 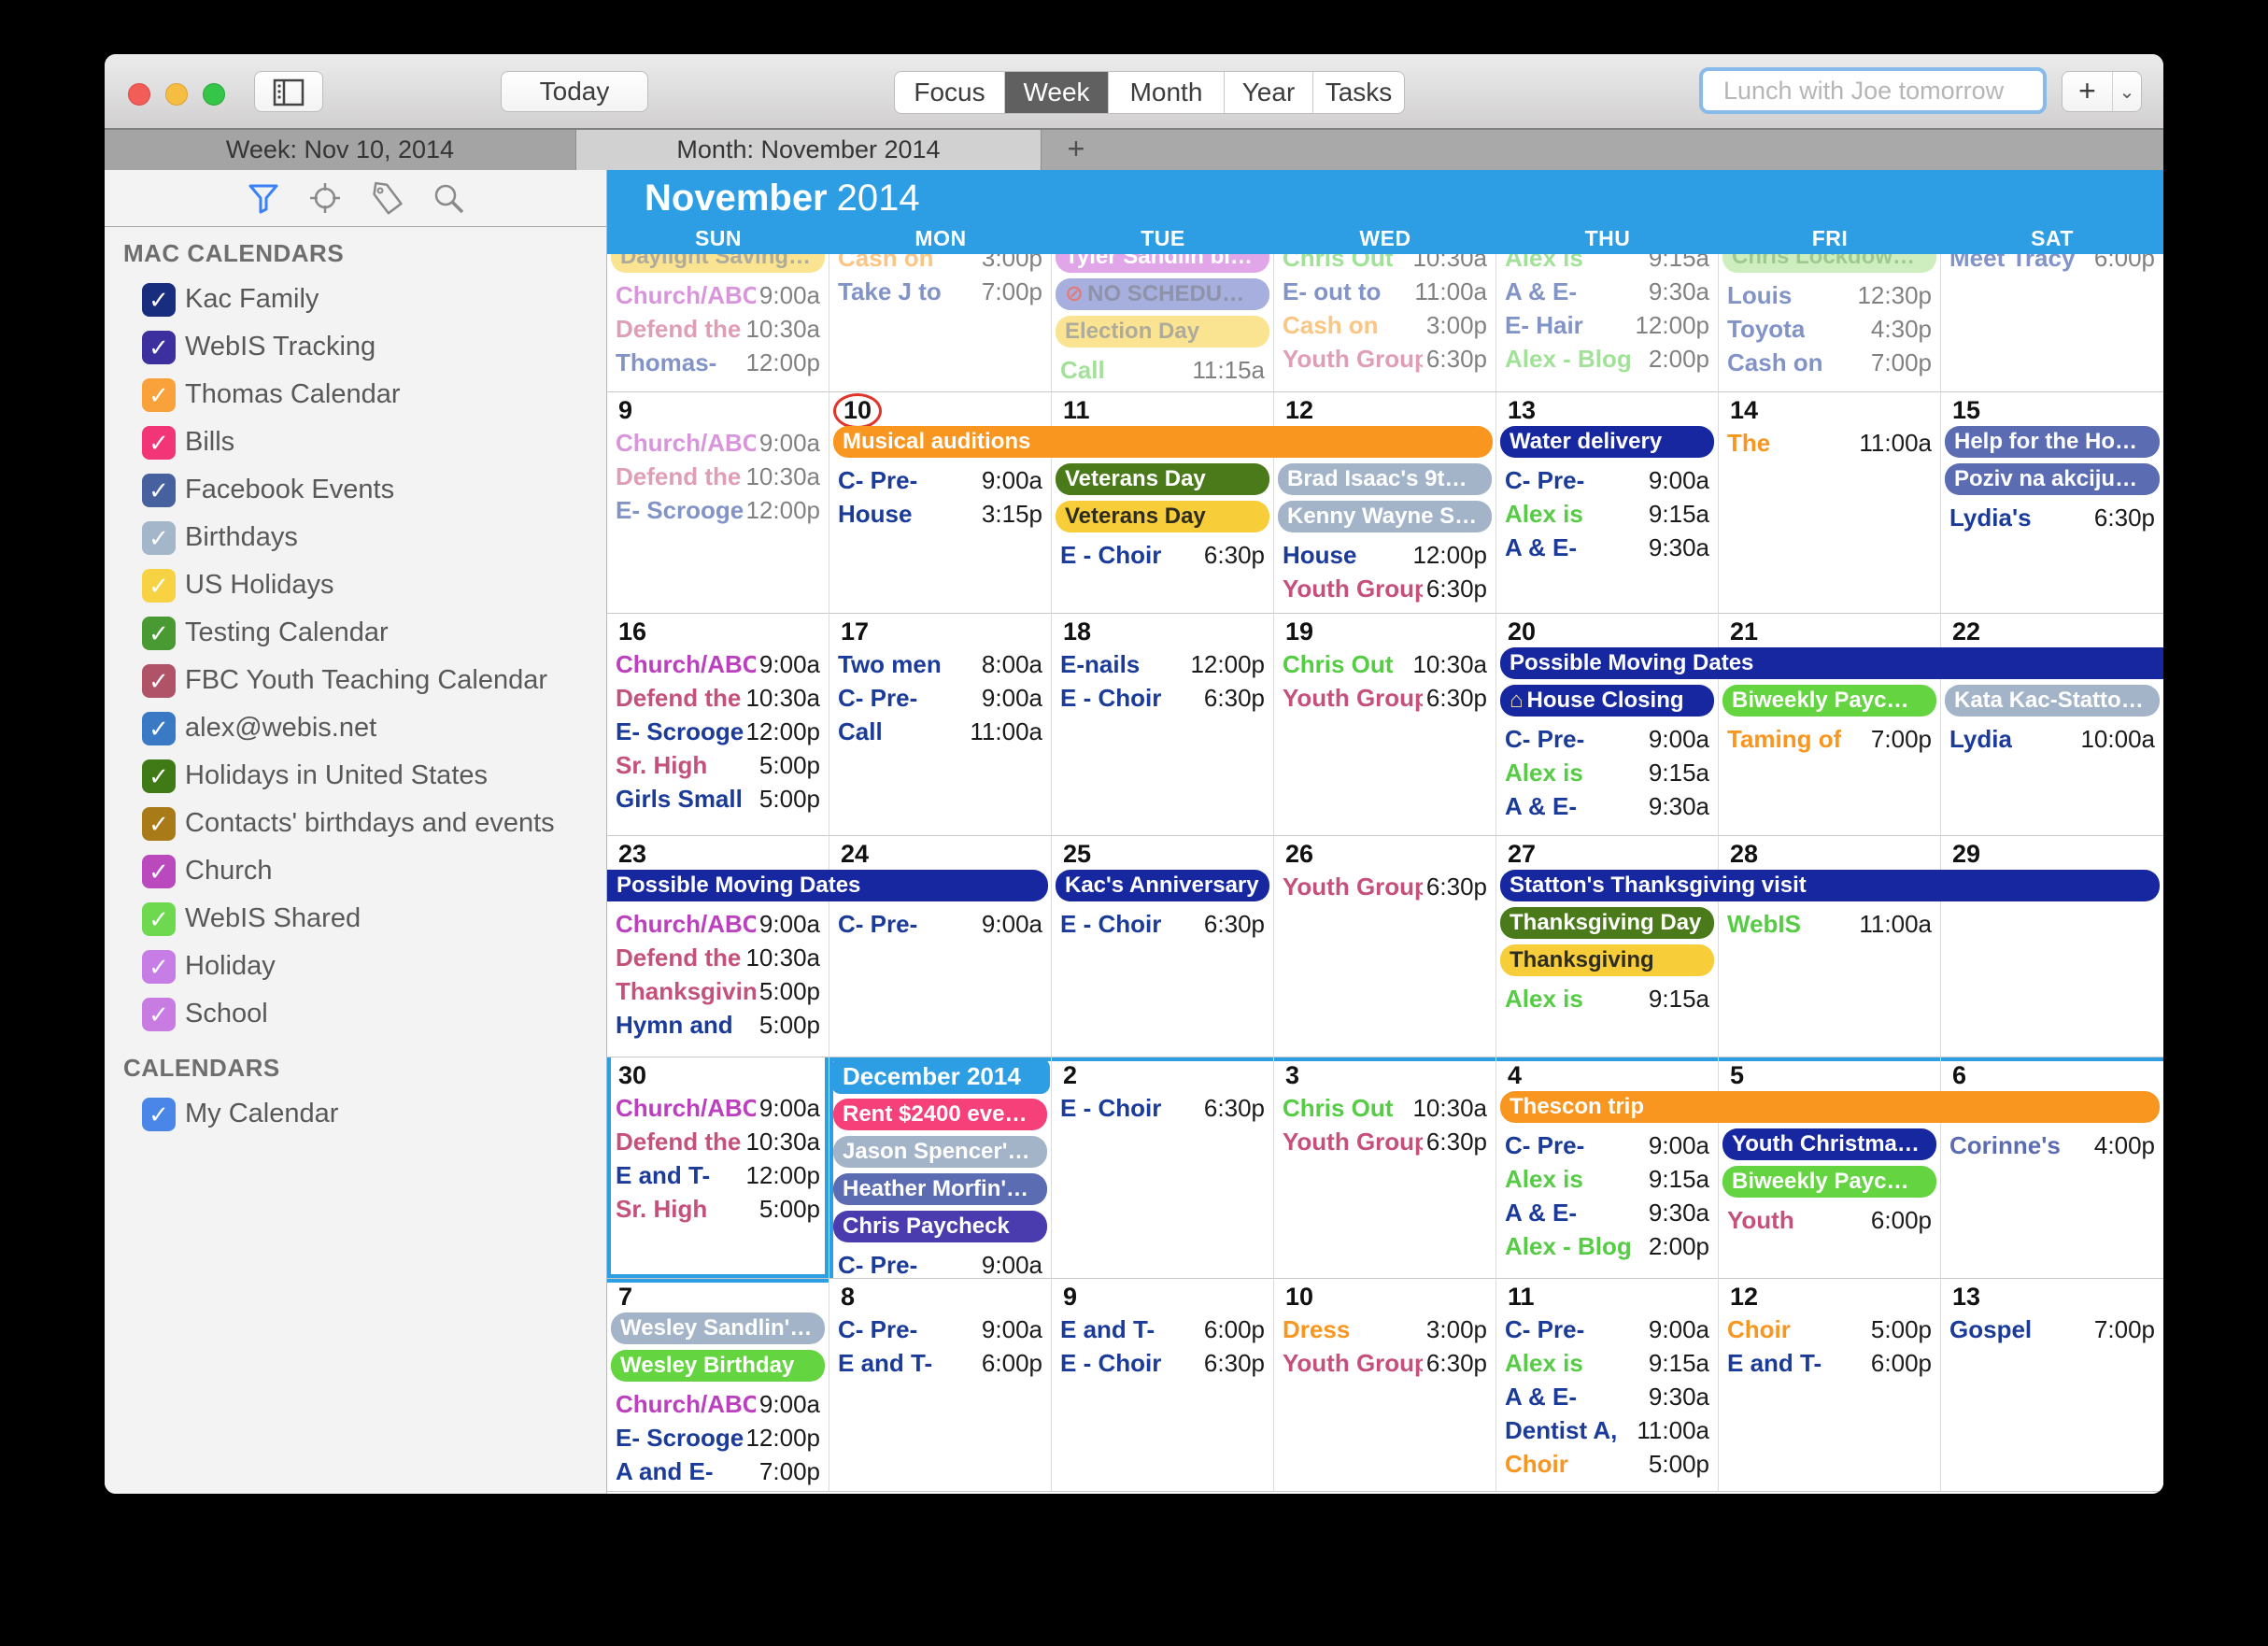 What do you see at coordinates (356, 681) in the screenshot?
I see `sidebar-item-fbc-youth-teaching-calendar: ✓ FBC Youth Teaching Calendar` at bounding box center [356, 681].